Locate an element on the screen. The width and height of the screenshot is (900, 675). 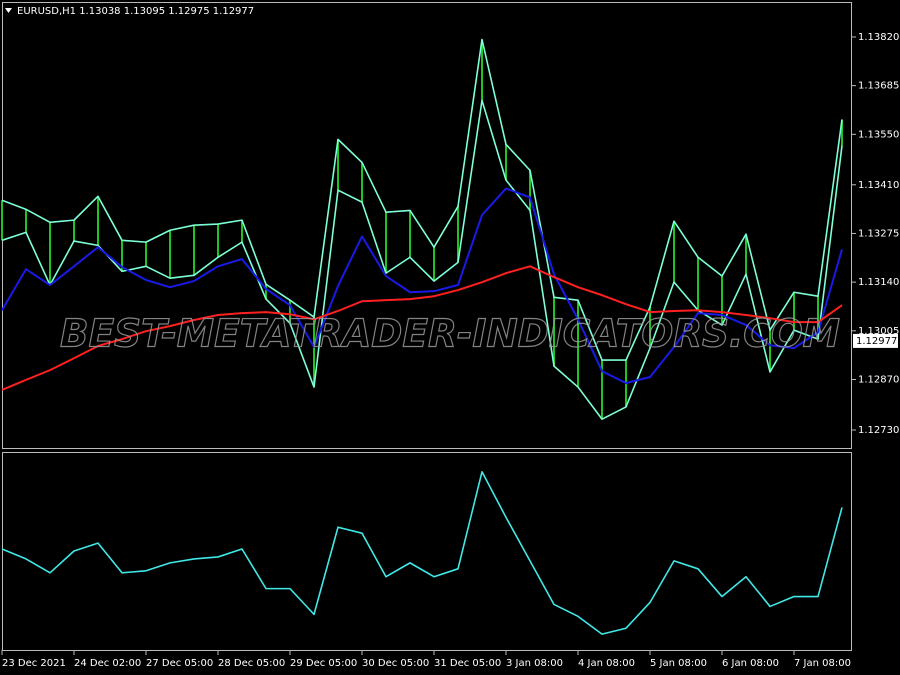
y-tick-label: 1.13140 is located at coordinates (878, 282).